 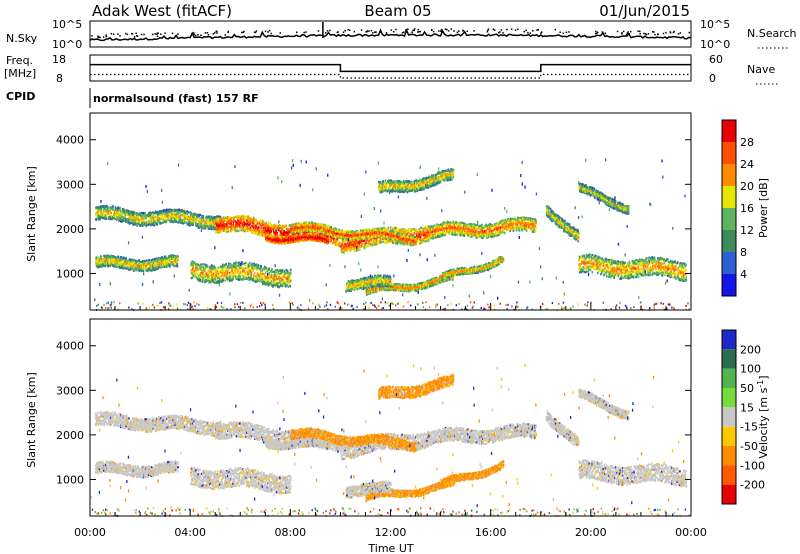 What do you see at coordinates (20, 96) in the screenshot?
I see `cpid-label: CPID` at bounding box center [20, 96].